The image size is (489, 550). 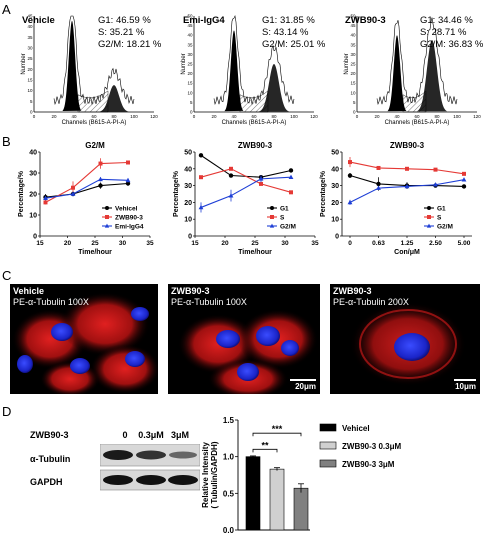 What do you see at coordinates (179, 435) in the screenshot?
I see `blot-lane-label: 3μM` at bounding box center [179, 435].